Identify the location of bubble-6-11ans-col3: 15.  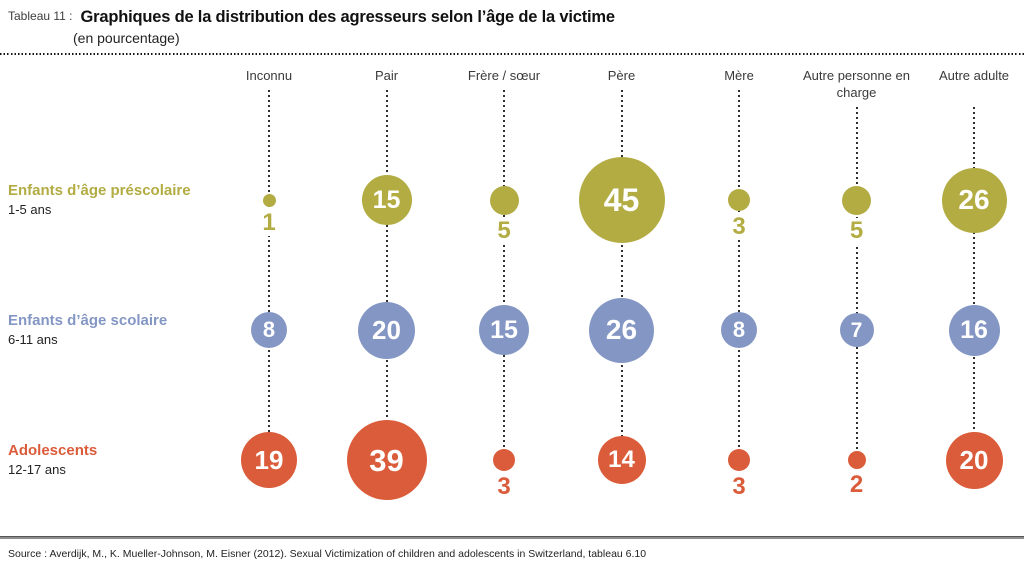
(504, 330).